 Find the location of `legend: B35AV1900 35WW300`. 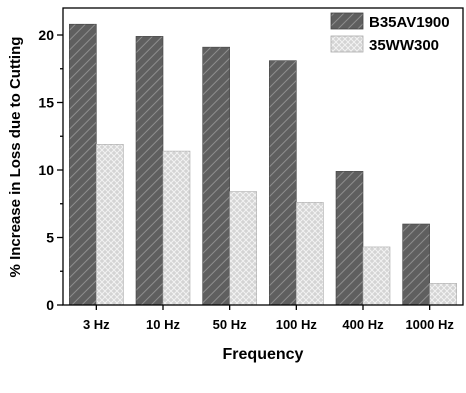

legend: B35AV1900 35WW300 is located at coordinates (390, 33).